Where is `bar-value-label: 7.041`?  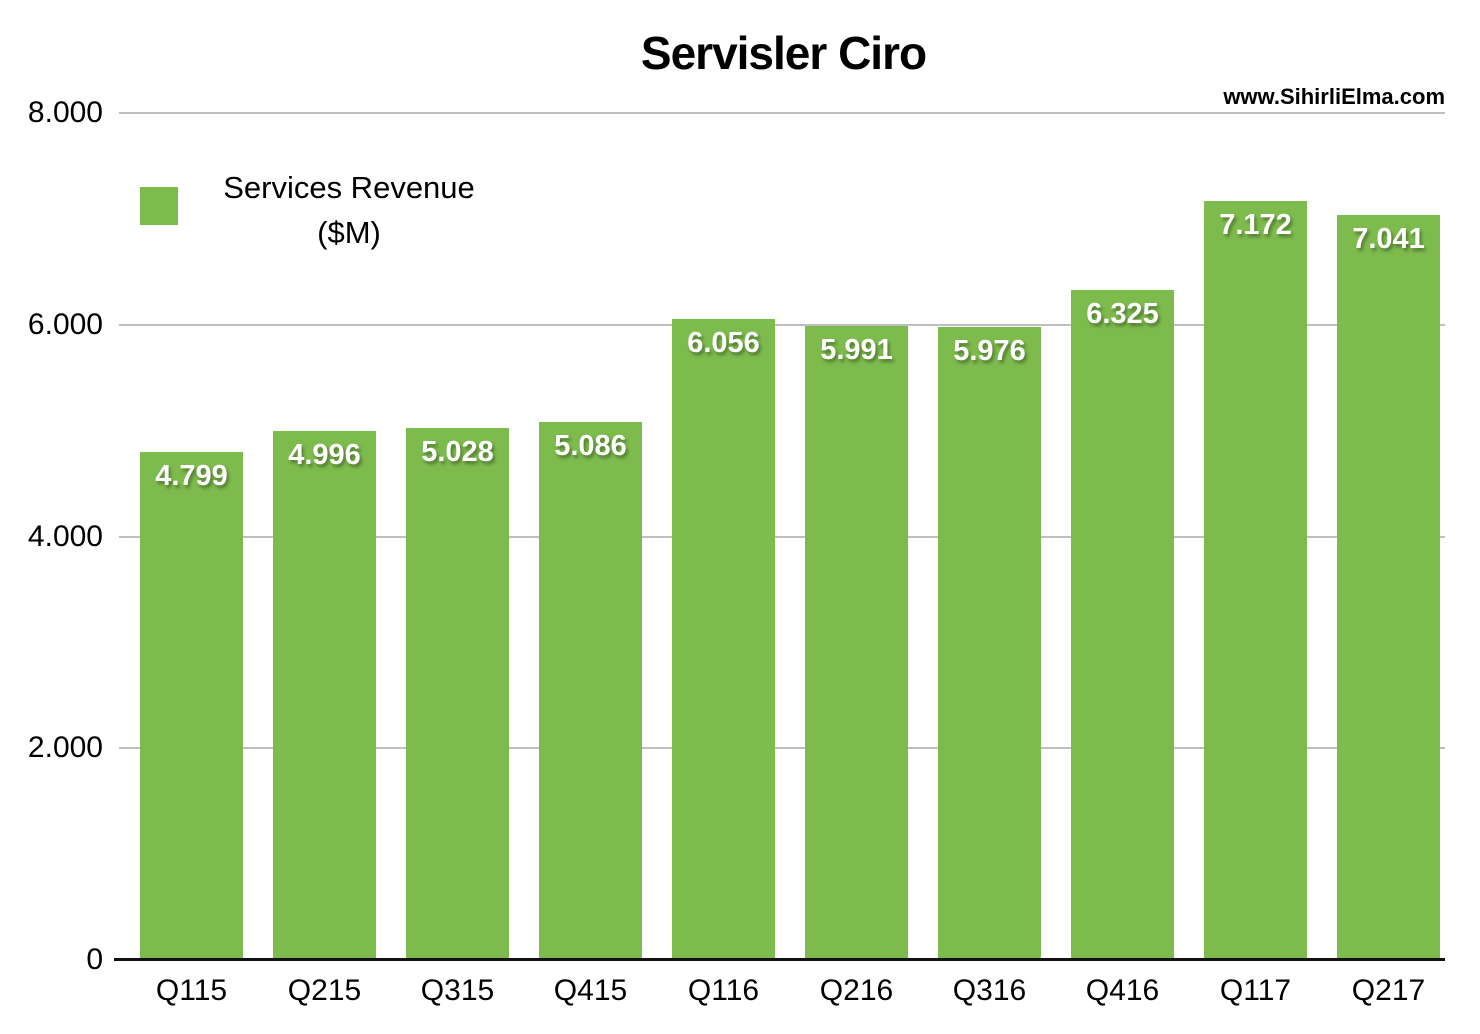
bar-value-label: 7.041 is located at coordinates (1388, 238).